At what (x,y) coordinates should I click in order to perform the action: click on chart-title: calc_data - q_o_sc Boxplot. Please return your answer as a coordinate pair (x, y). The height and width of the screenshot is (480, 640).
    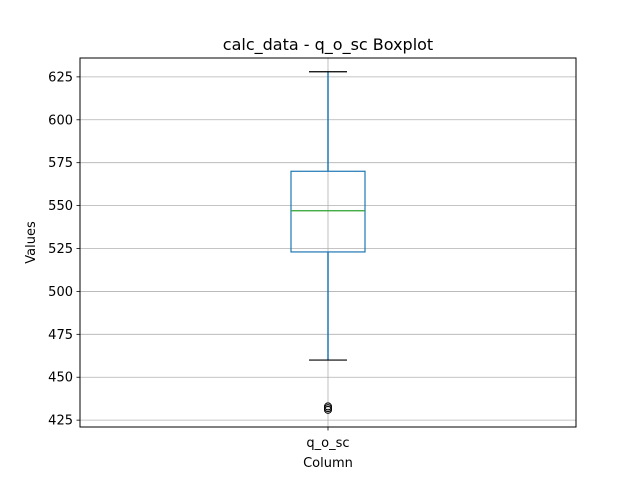
    Looking at the image, I should click on (328, 45).